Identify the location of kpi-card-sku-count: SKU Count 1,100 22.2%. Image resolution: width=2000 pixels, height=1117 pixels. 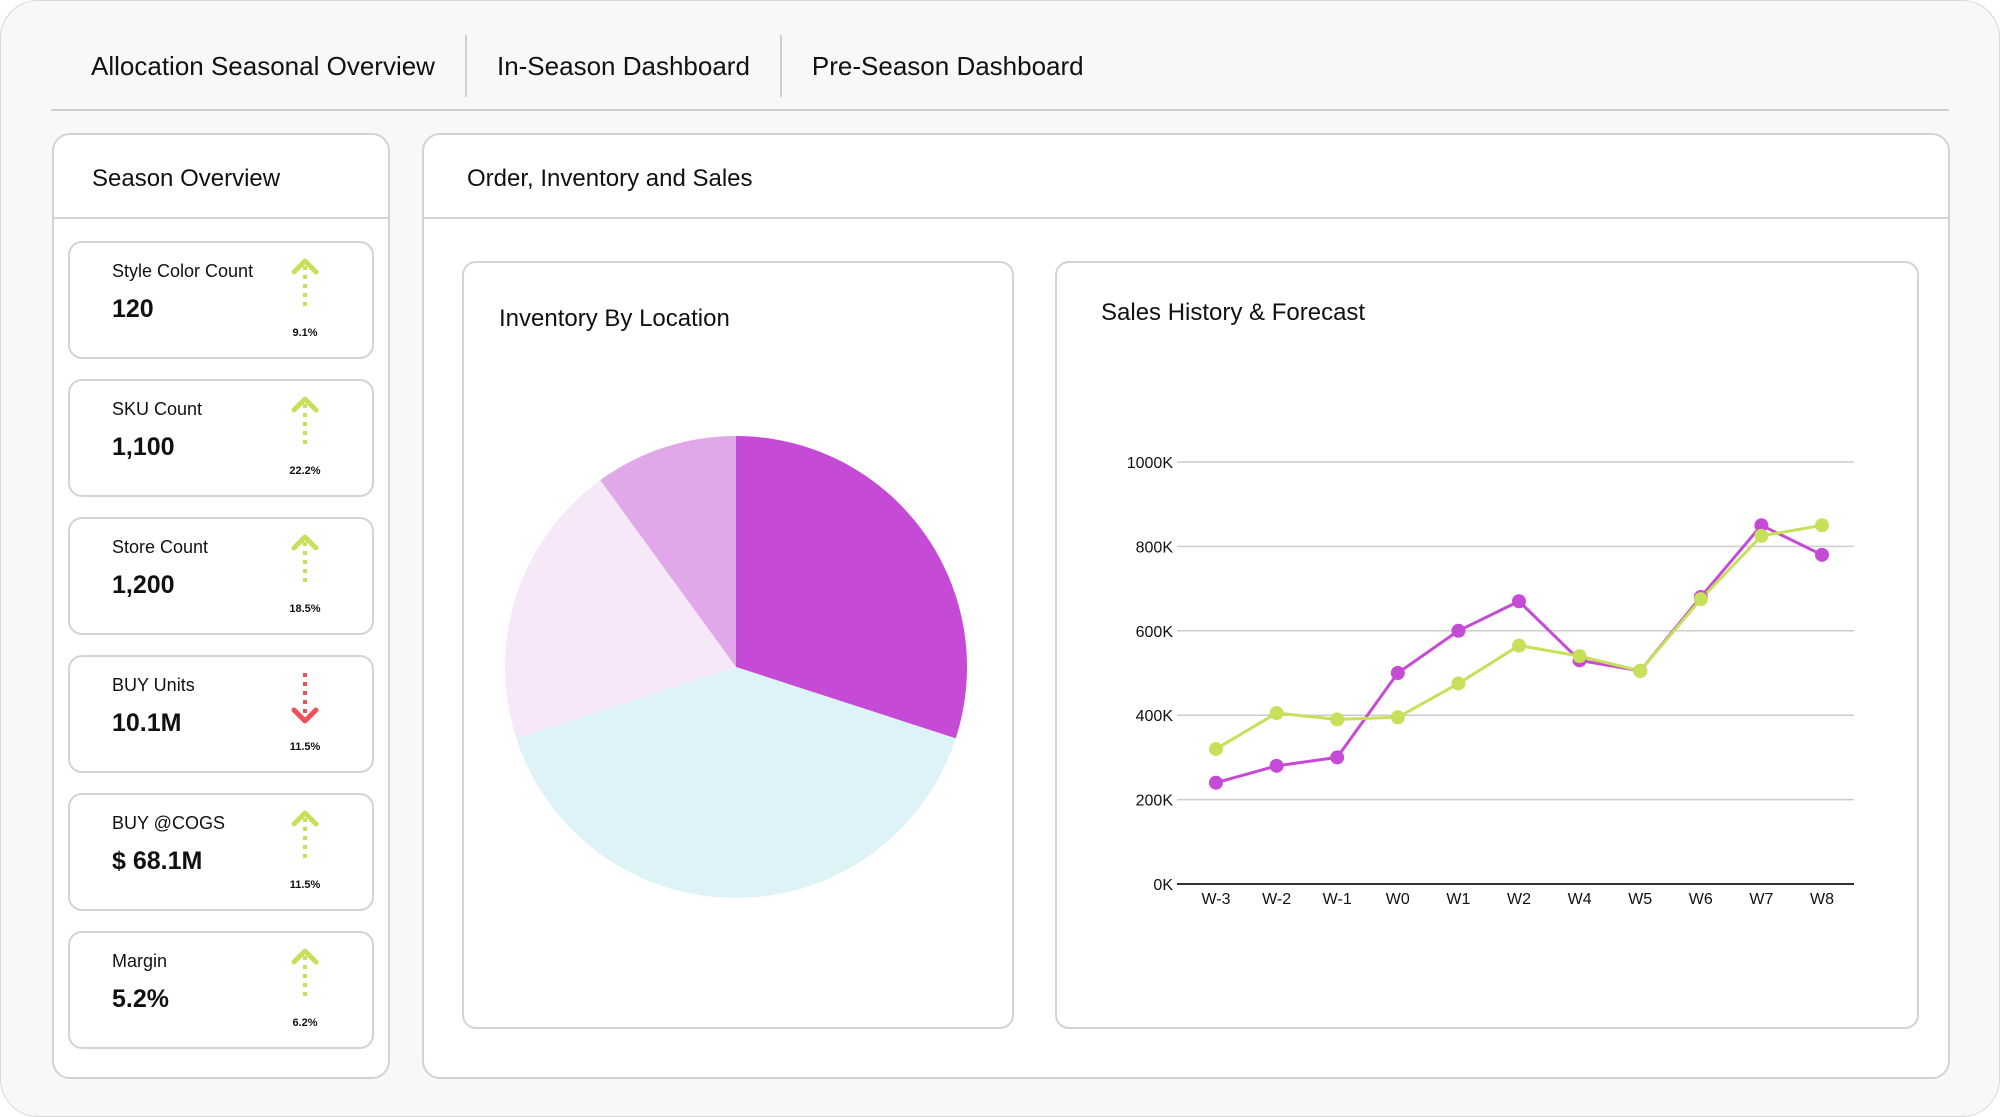
(221, 438).